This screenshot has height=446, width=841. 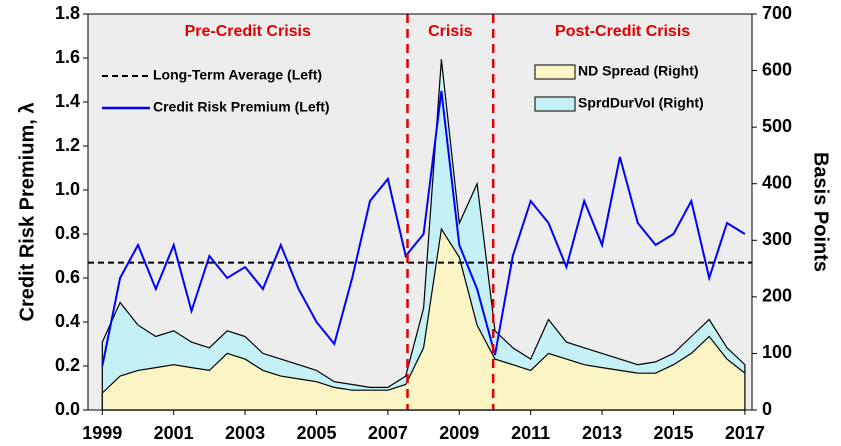 What do you see at coordinates (245, 433) in the screenshot?
I see `x-tick-label: 2003` at bounding box center [245, 433].